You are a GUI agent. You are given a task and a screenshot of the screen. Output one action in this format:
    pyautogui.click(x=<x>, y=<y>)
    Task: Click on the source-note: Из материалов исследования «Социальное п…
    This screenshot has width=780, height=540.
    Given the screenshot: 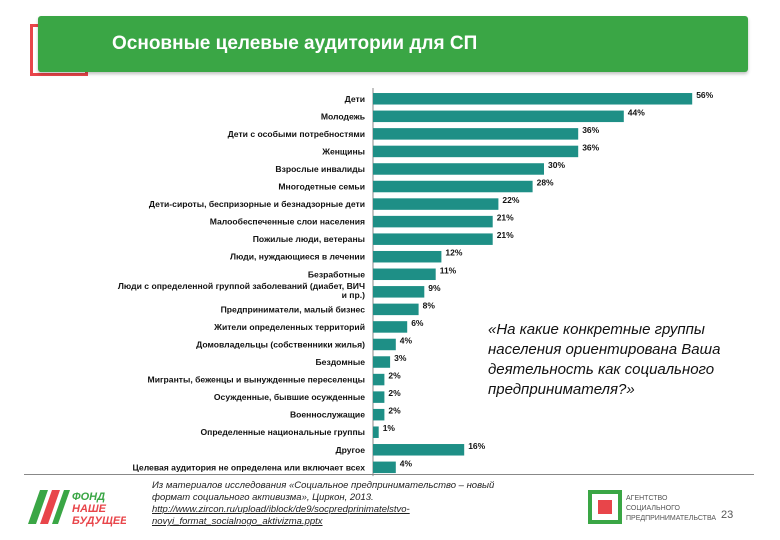 What is the action you would take?
    pyautogui.click(x=342, y=504)
    